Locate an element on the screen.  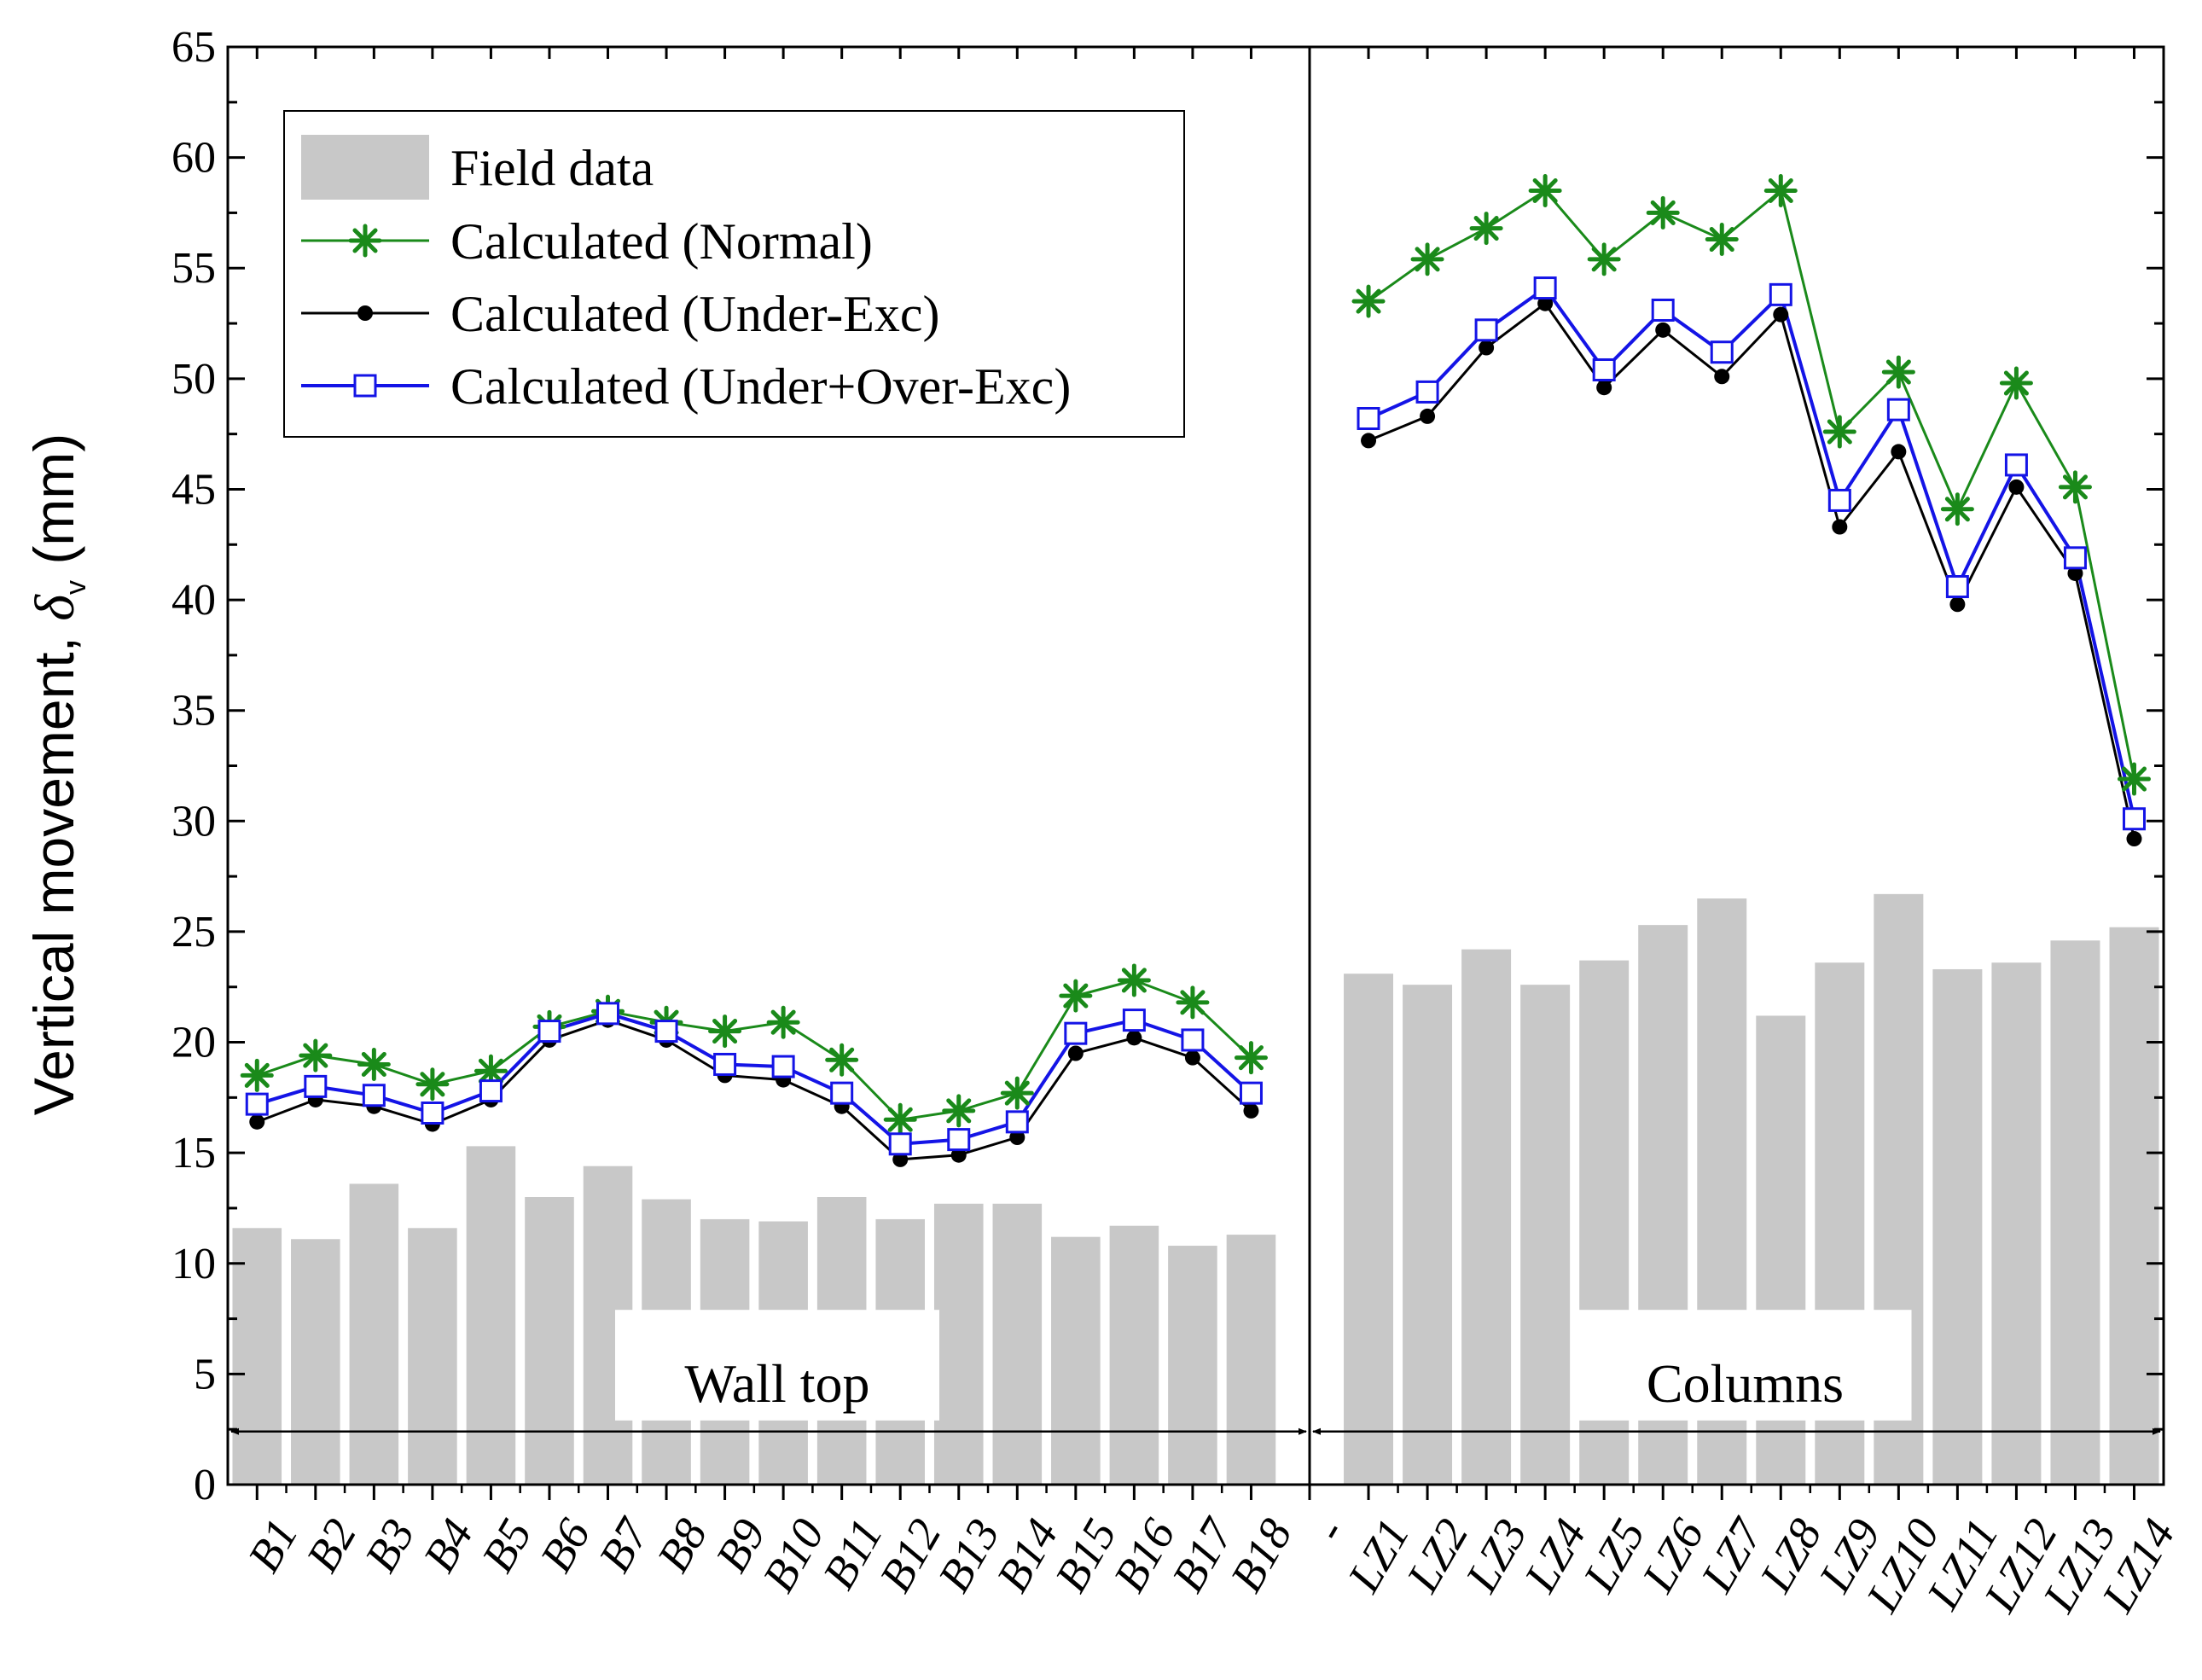
bar-lz13 is located at coordinates (2075, 1212).